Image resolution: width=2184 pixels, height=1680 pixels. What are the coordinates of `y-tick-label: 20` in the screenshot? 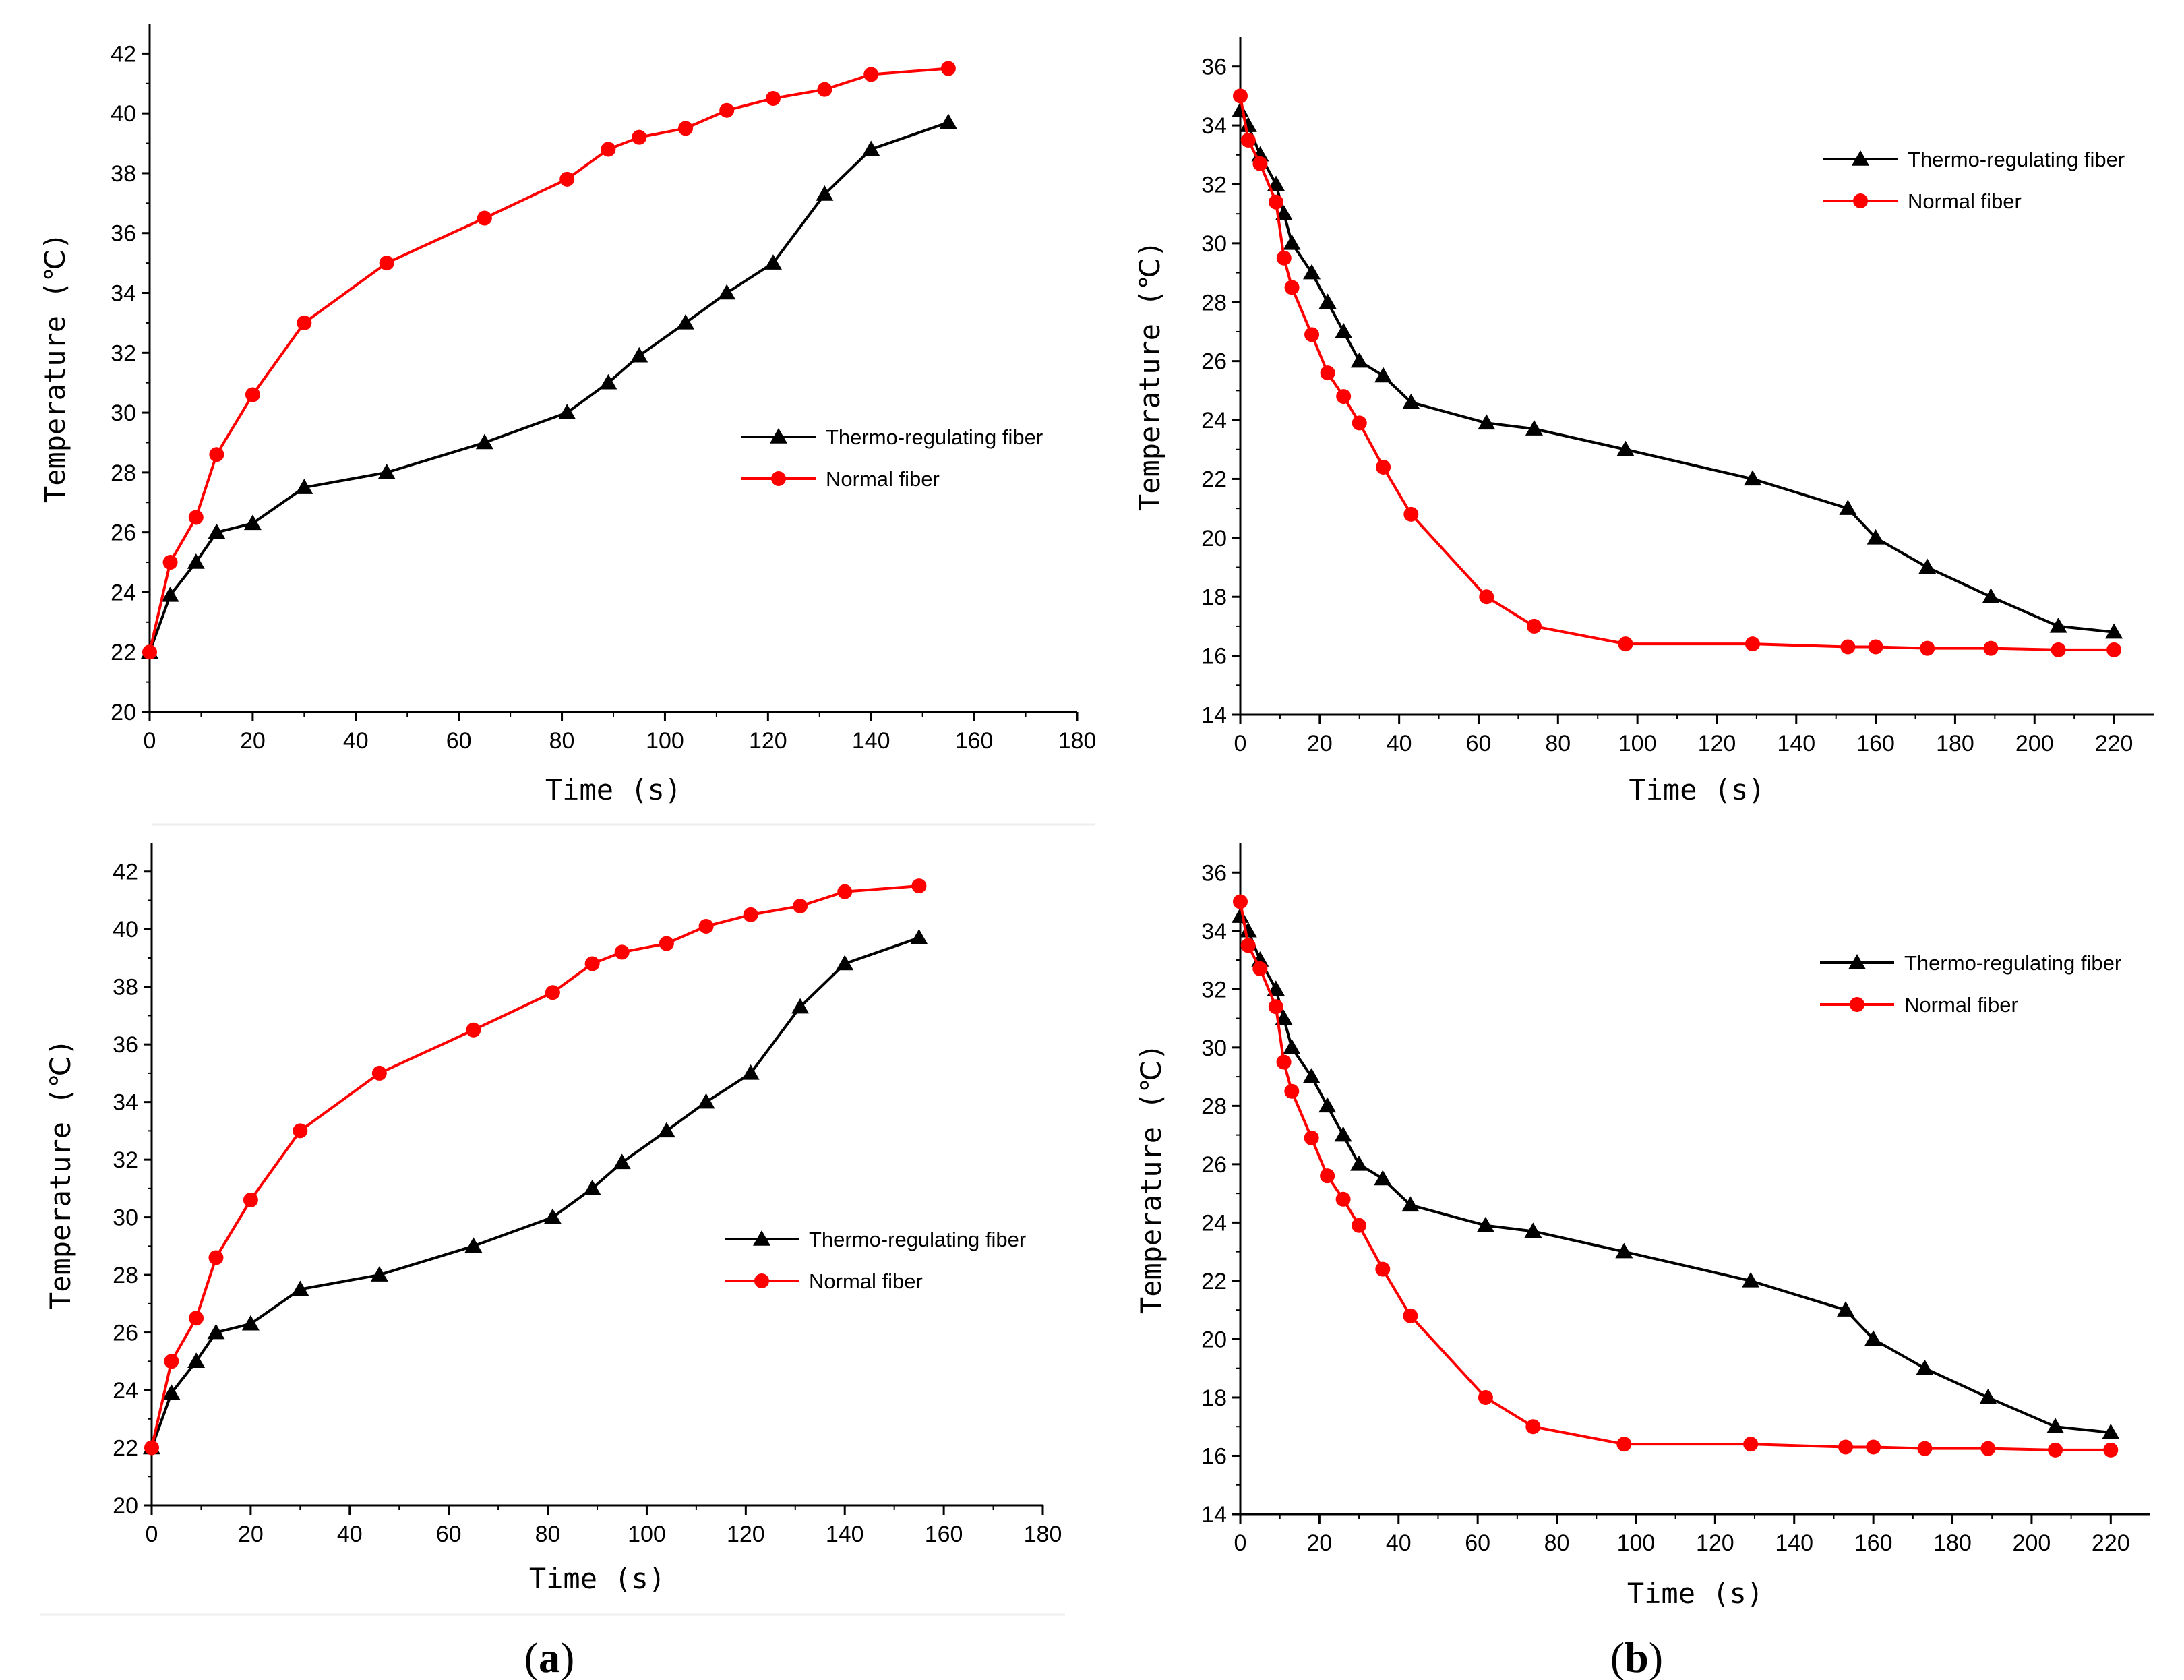 It's located at (123, 712).